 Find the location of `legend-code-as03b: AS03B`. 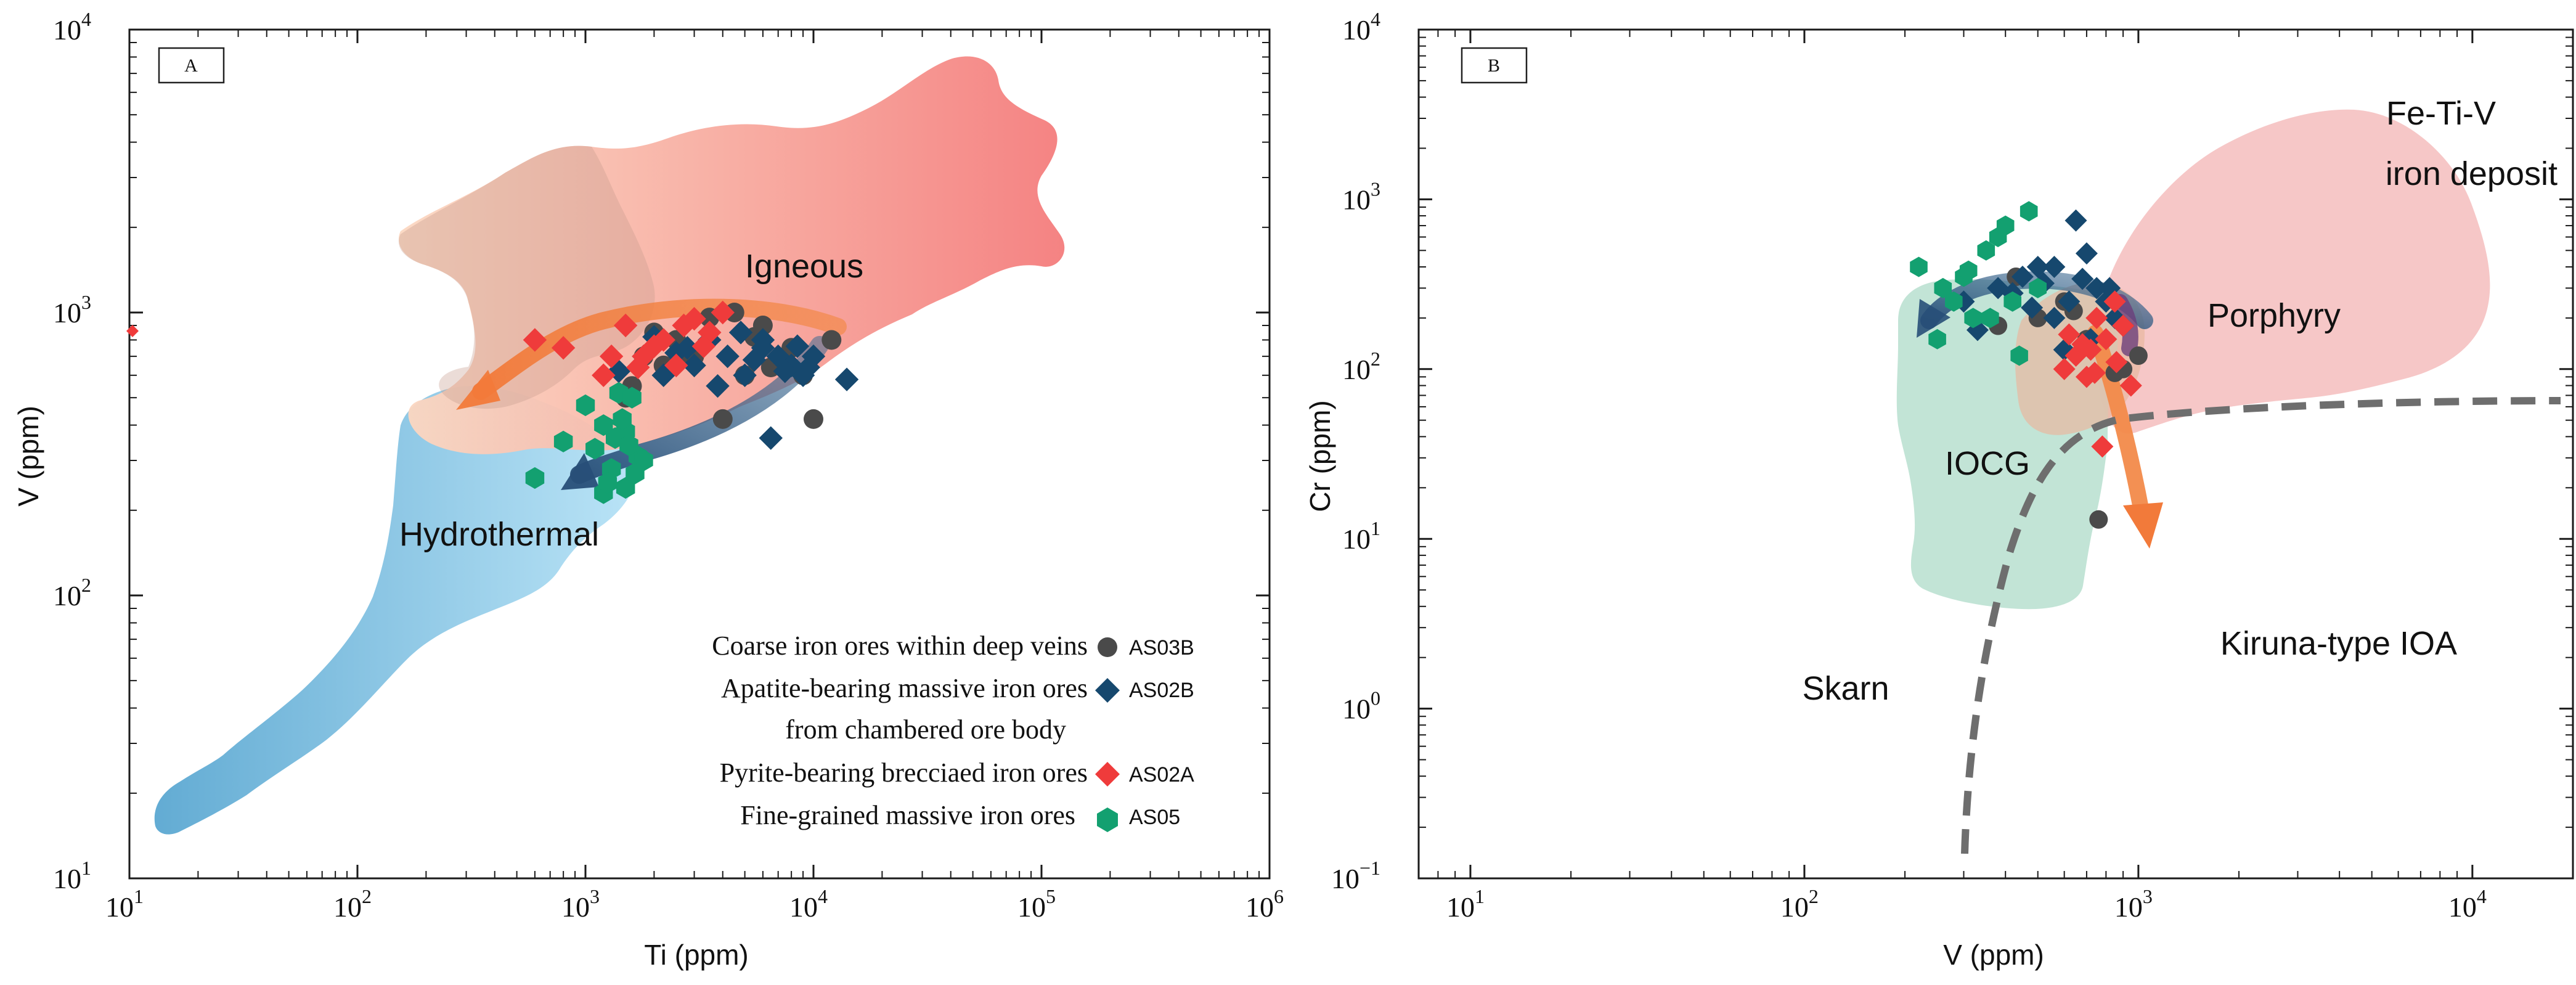

legend-code-as03b: AS03B is located at coordinates (1161, 648).